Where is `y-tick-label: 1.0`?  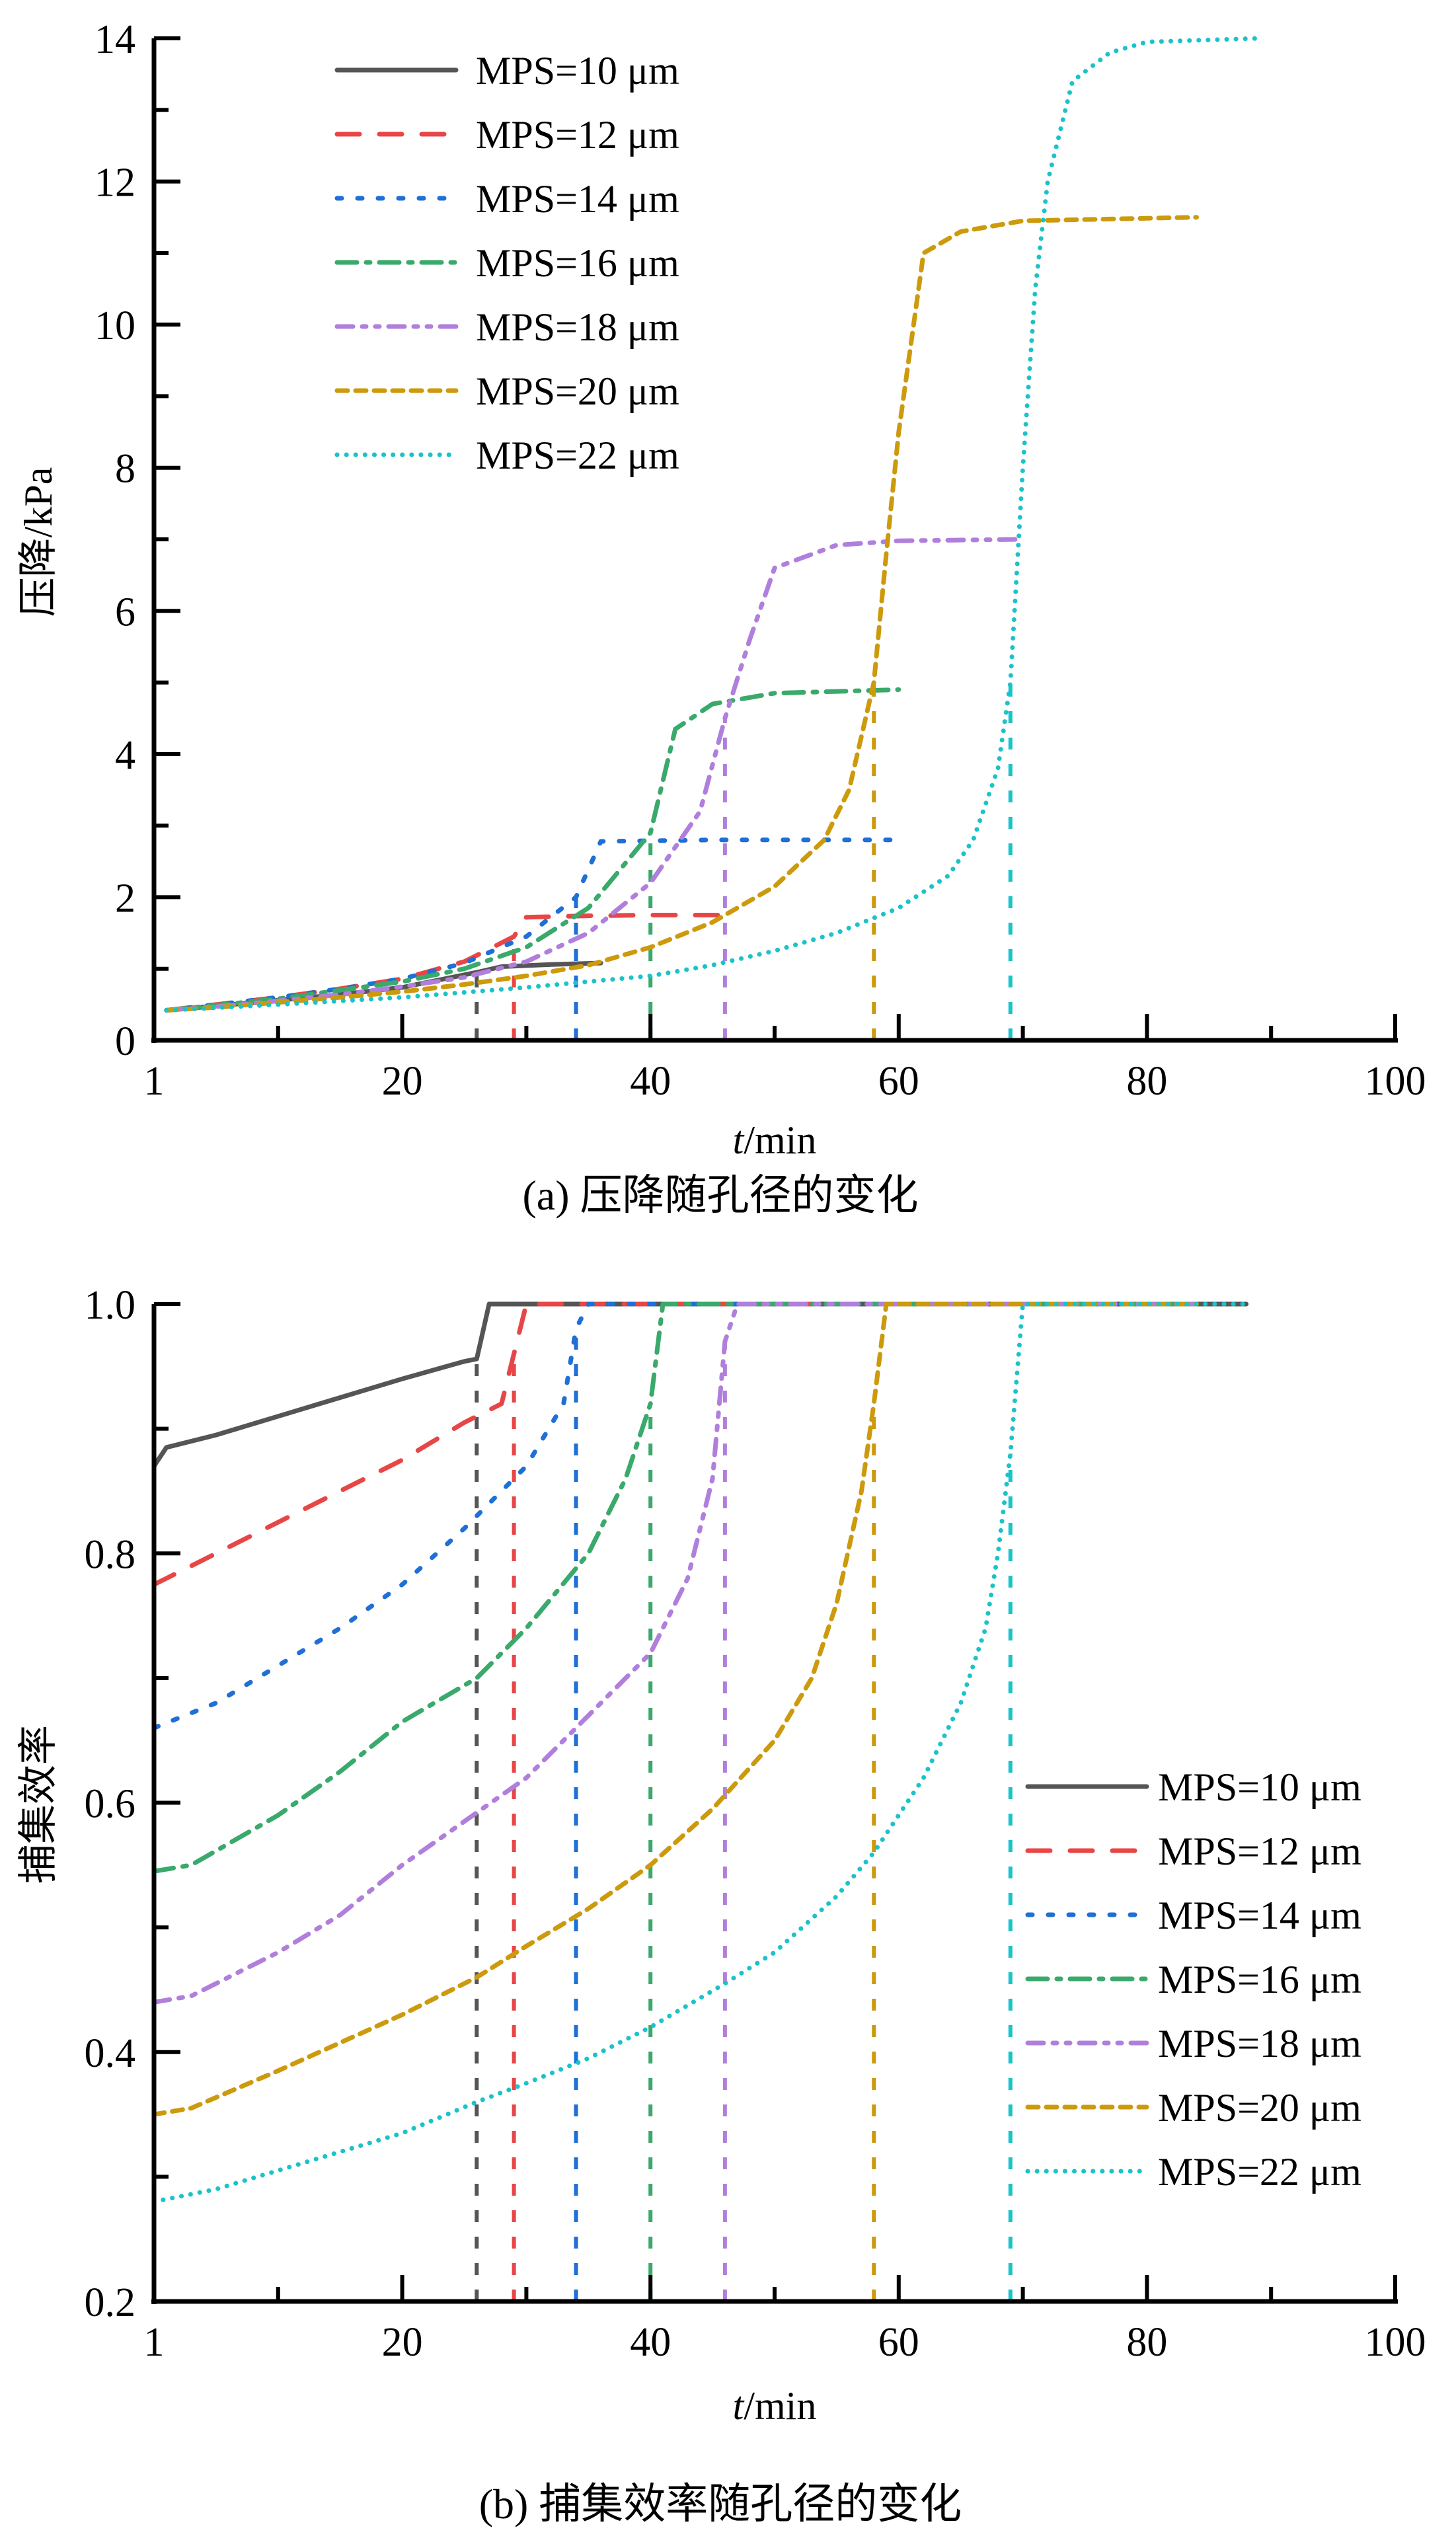
y-tick-label: 1.0 is located at coordinates (110, 1305).